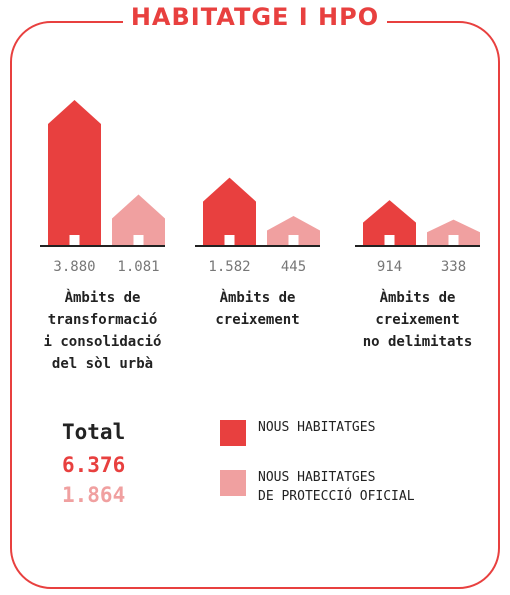 The height and width of the screenshot is (595, 510). Describe the element at coordinates (229, 267) in the screenshot. I see `value-label: 1.582` at that location.